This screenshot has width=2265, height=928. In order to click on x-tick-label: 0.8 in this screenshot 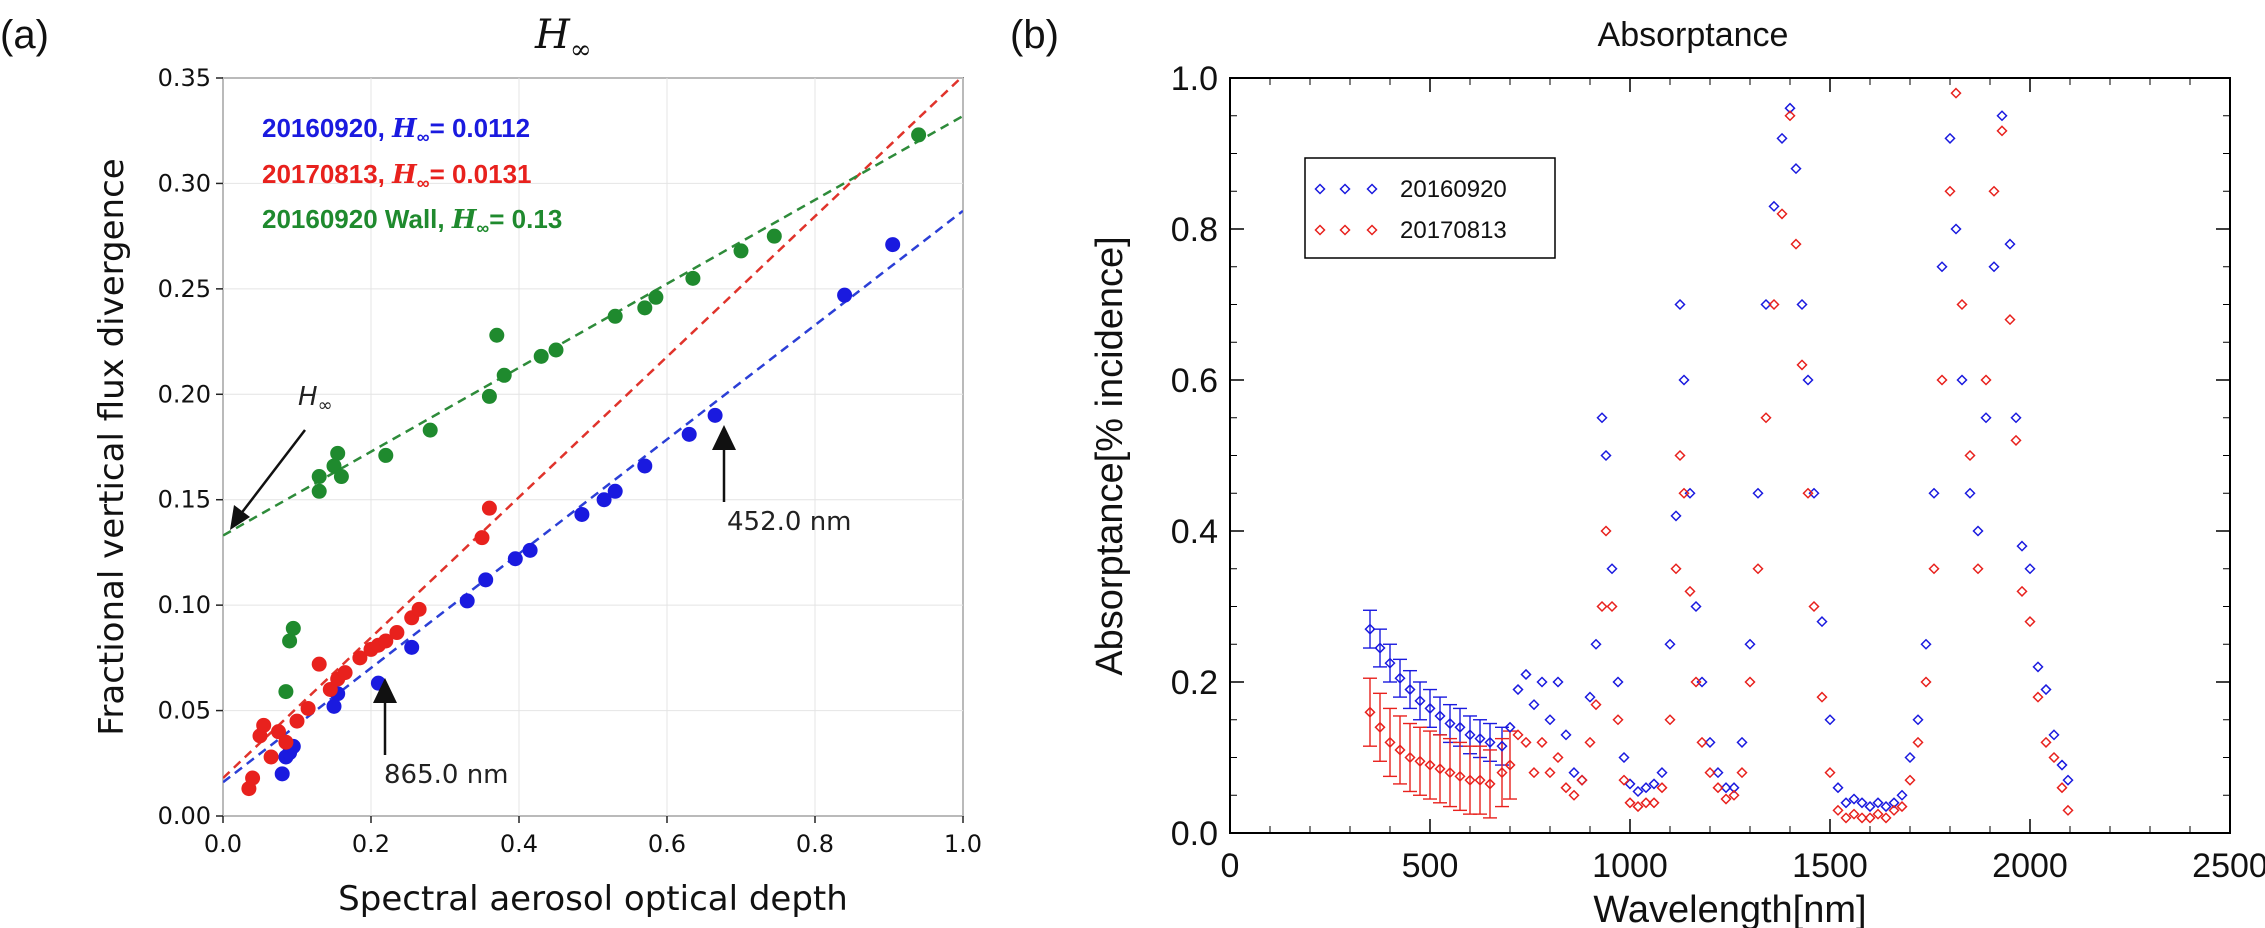, I will do `click(815, 844)`.